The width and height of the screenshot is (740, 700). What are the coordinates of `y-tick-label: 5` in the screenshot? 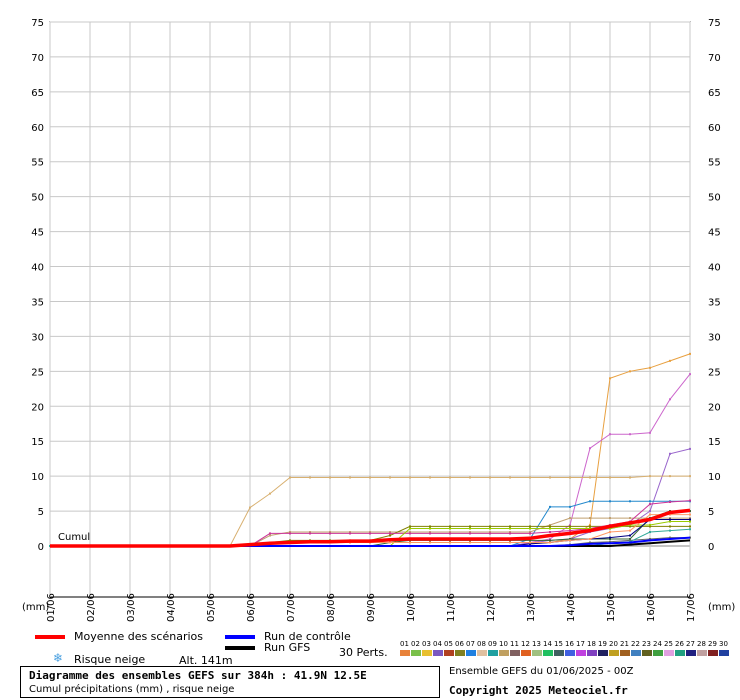 It's located at (711, 512).